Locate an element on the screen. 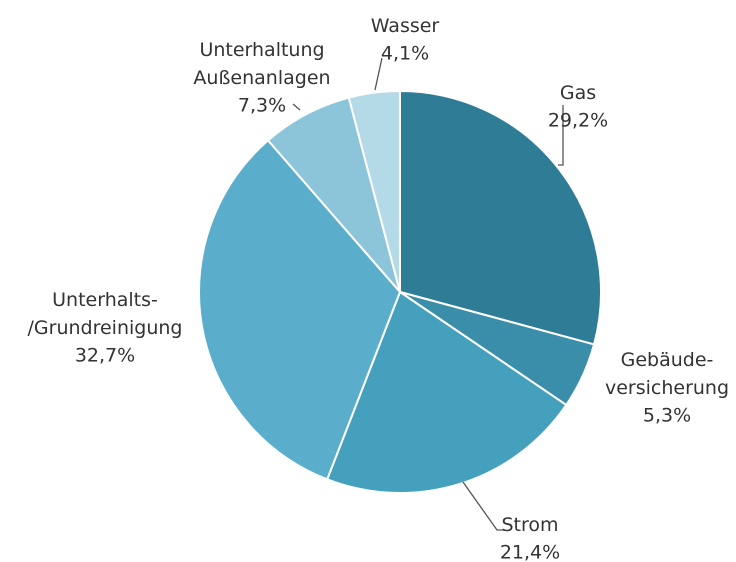  slice-label: Unterhalts- /Grundreinigung is located at coordinates (105, 314).